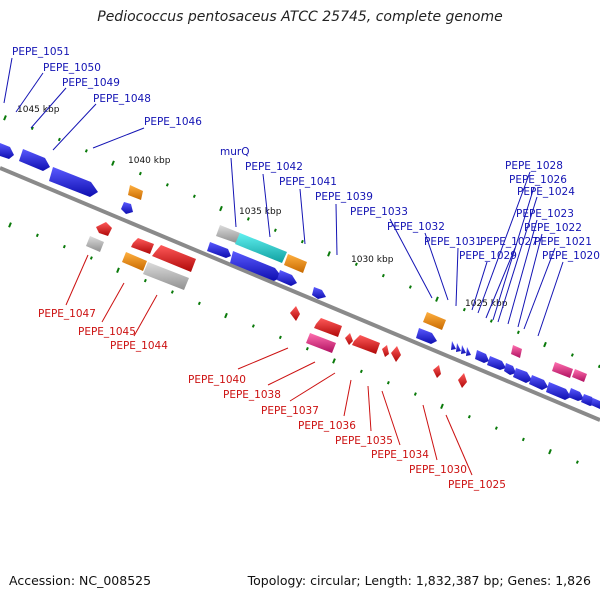  I want to click on gene-label: PEPE_1049, so click(91, 83).